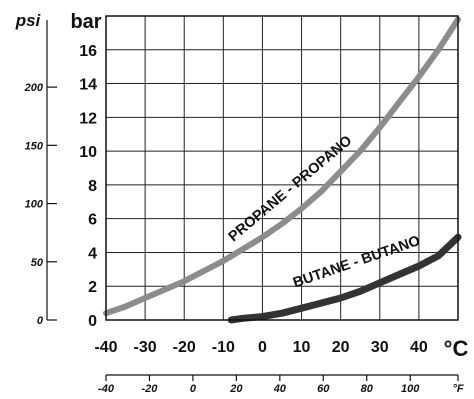  I want to click on psi-tick-label: 0, so click(40, 321).